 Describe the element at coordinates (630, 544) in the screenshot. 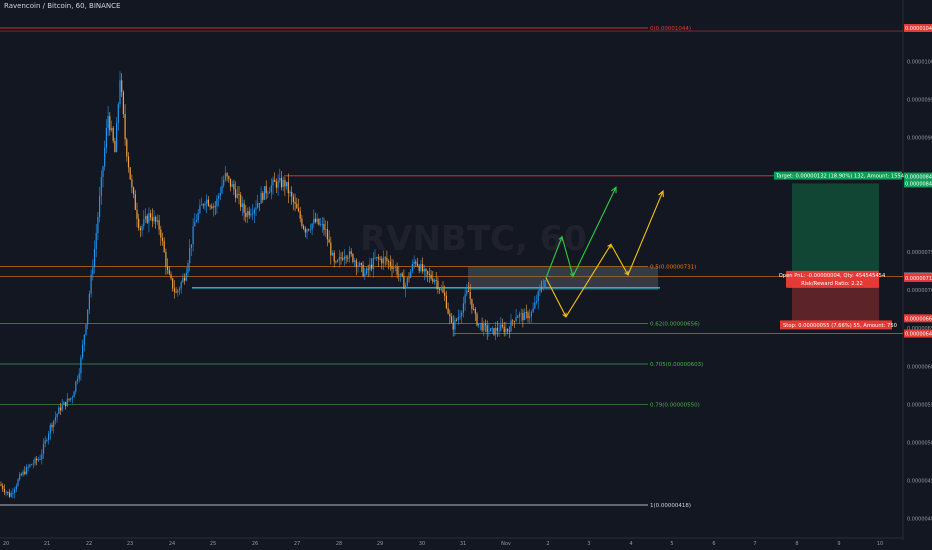

I see `x-tick-label: 4` at that location.